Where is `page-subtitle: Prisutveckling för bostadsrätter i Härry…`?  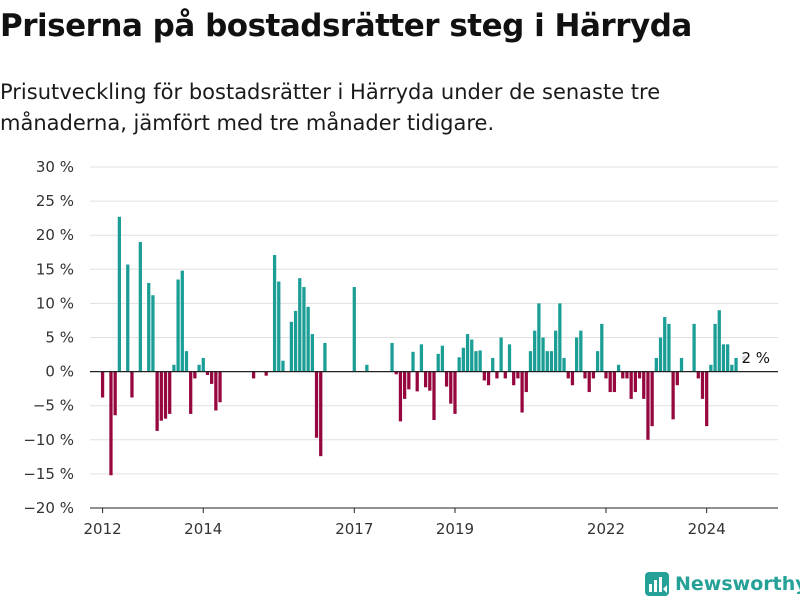
page-subtitle: Prisutveckling för bostadsrätter i Härry… is located at coordinates (330, 107).